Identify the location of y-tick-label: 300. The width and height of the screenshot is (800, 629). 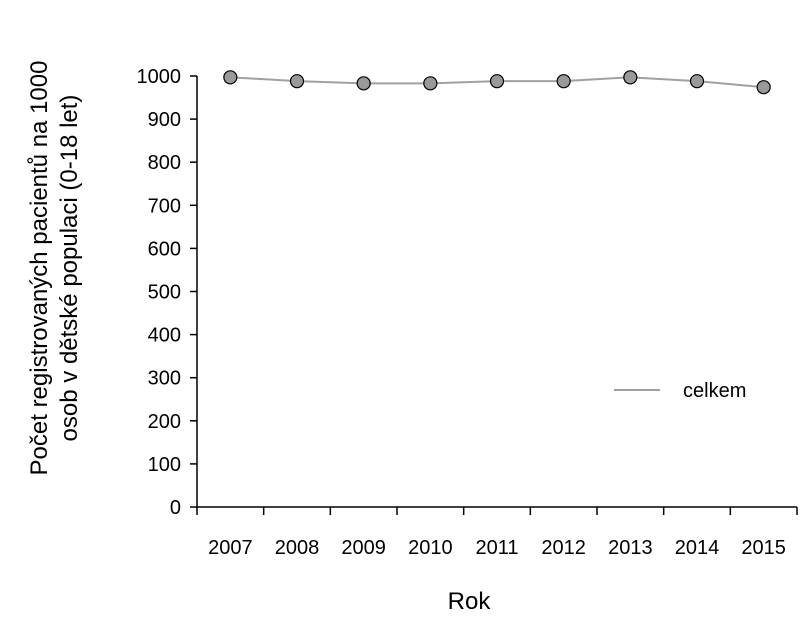
(164, 379).